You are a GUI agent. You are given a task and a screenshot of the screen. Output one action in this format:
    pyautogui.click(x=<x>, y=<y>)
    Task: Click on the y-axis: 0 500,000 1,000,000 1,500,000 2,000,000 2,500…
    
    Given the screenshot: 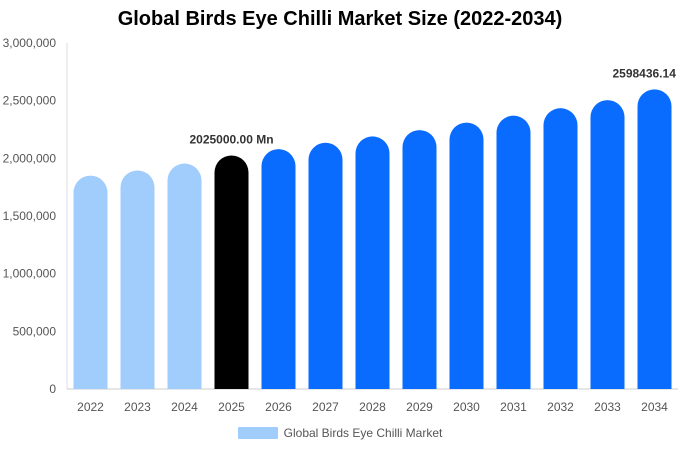 What is the action you would take?
    pyautogui.click(x=35, y=216)
    